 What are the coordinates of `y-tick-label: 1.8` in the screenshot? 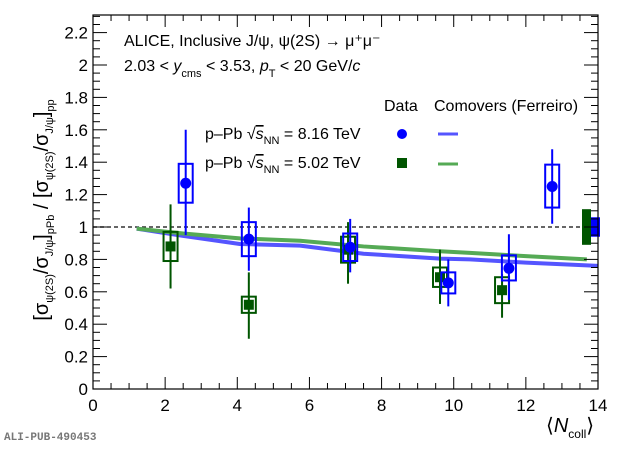 It's located at (76, 97).